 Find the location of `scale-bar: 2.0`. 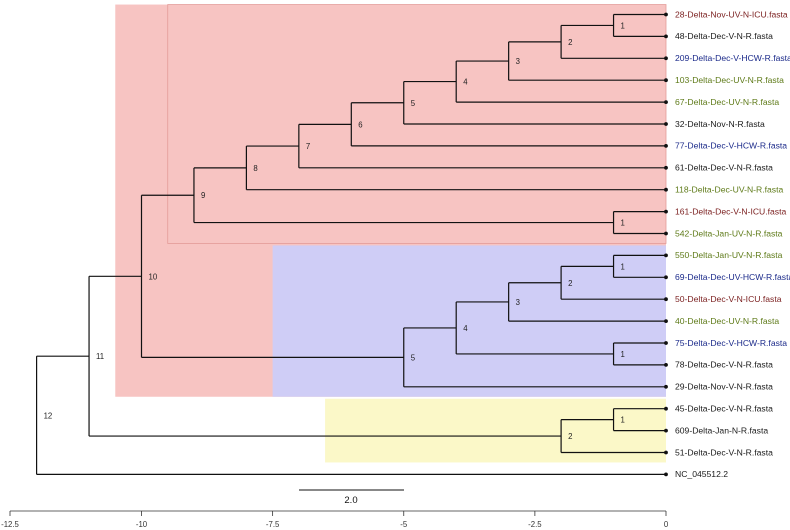

scale-bar: 2.0 is located at coordinates (351, 497).